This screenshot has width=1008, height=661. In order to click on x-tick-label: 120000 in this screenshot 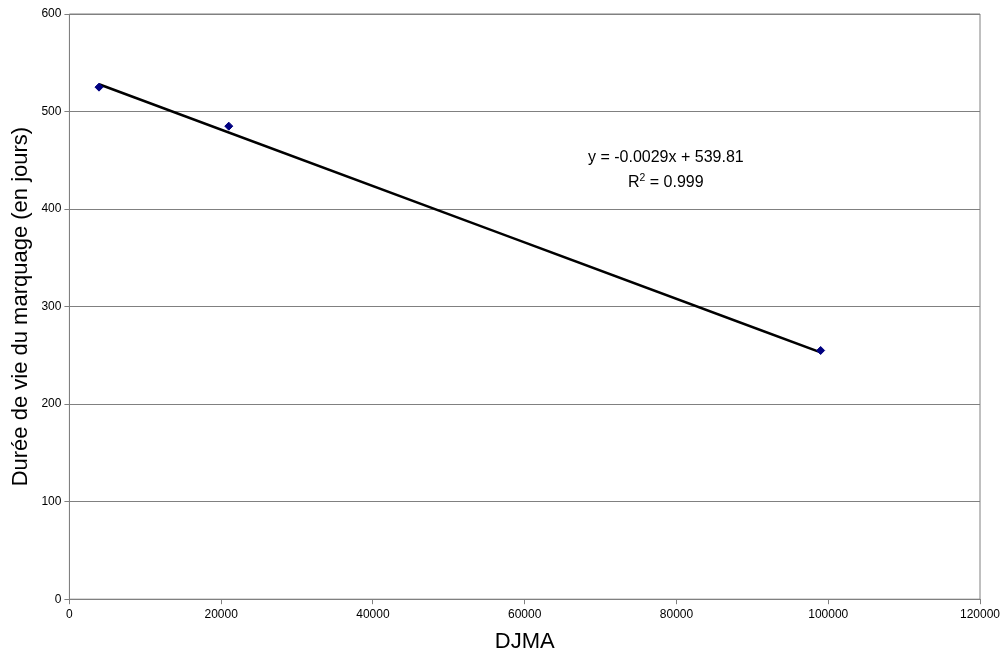, I will do `click(980, 613)`.